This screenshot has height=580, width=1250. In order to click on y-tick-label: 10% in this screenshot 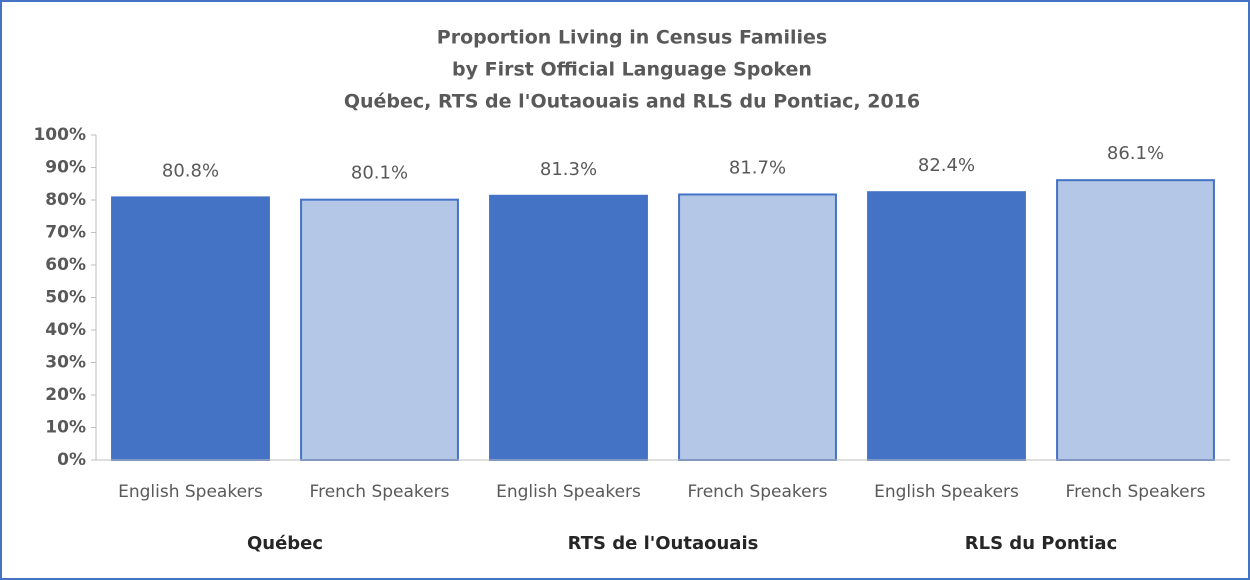, I will do `click(65, 428)`.